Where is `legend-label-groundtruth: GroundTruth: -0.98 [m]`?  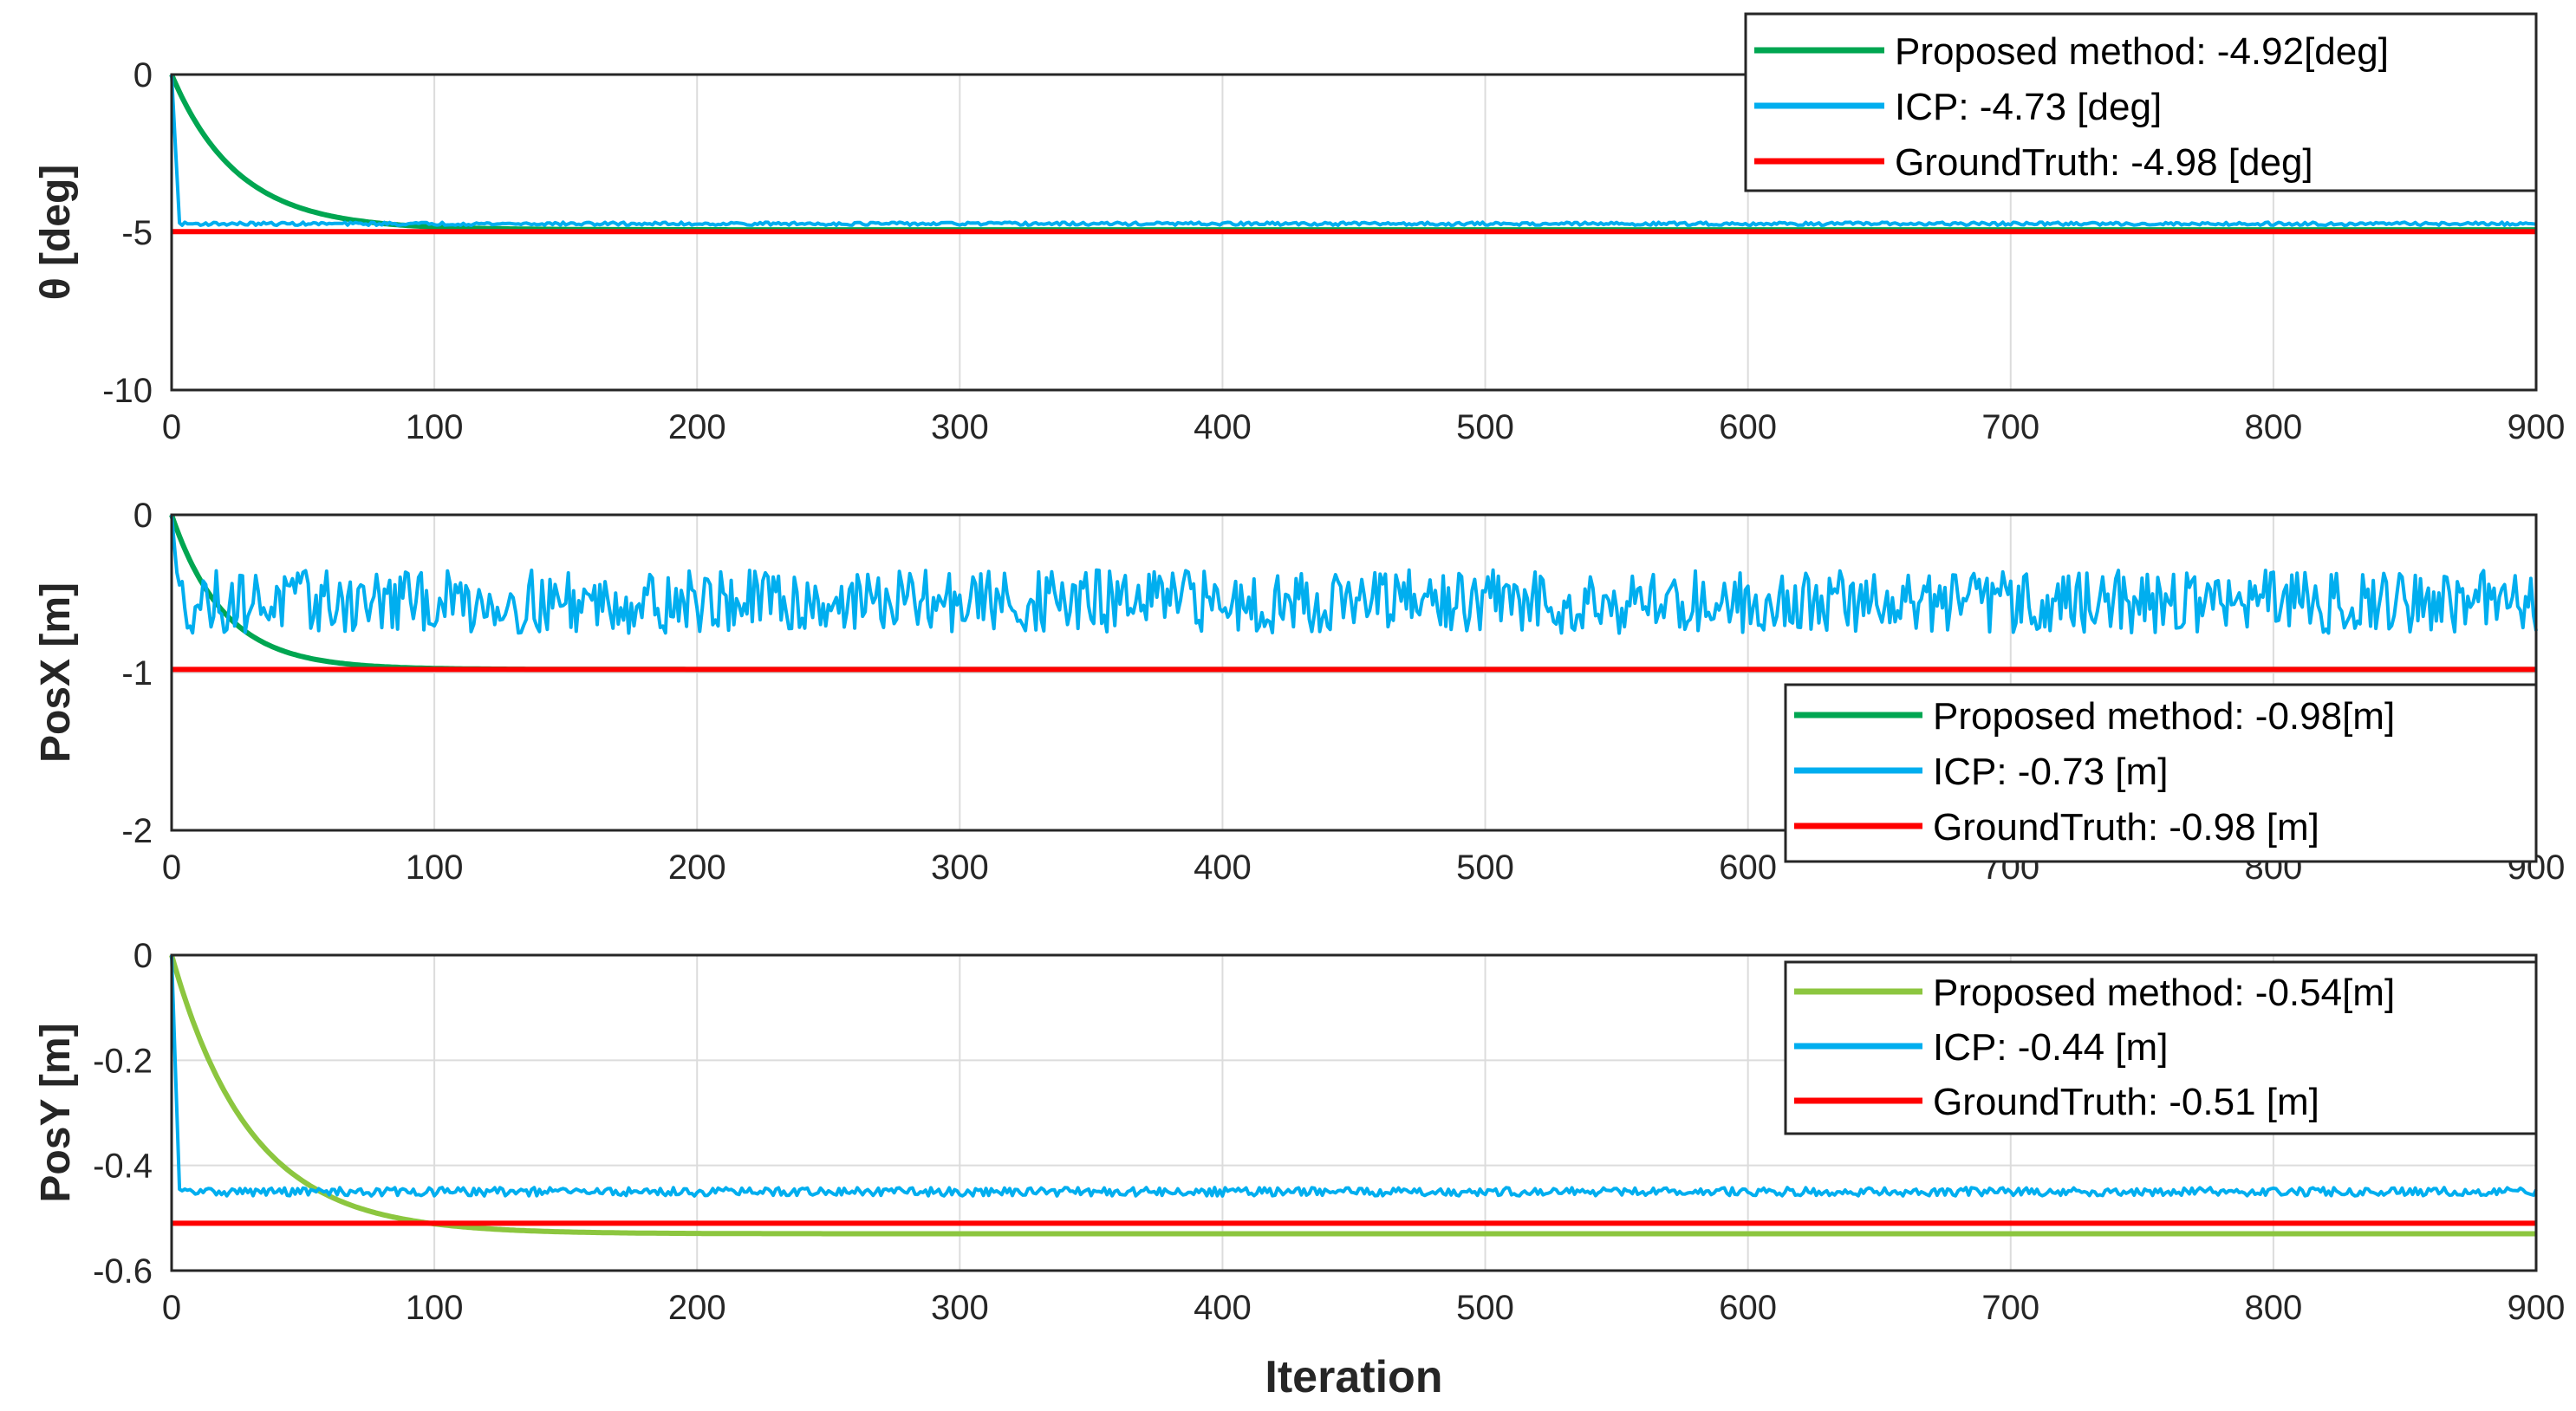
legend-label-groundtruth: GroundTruth: -0.98 [m] is located at coordinates (2126, 827).